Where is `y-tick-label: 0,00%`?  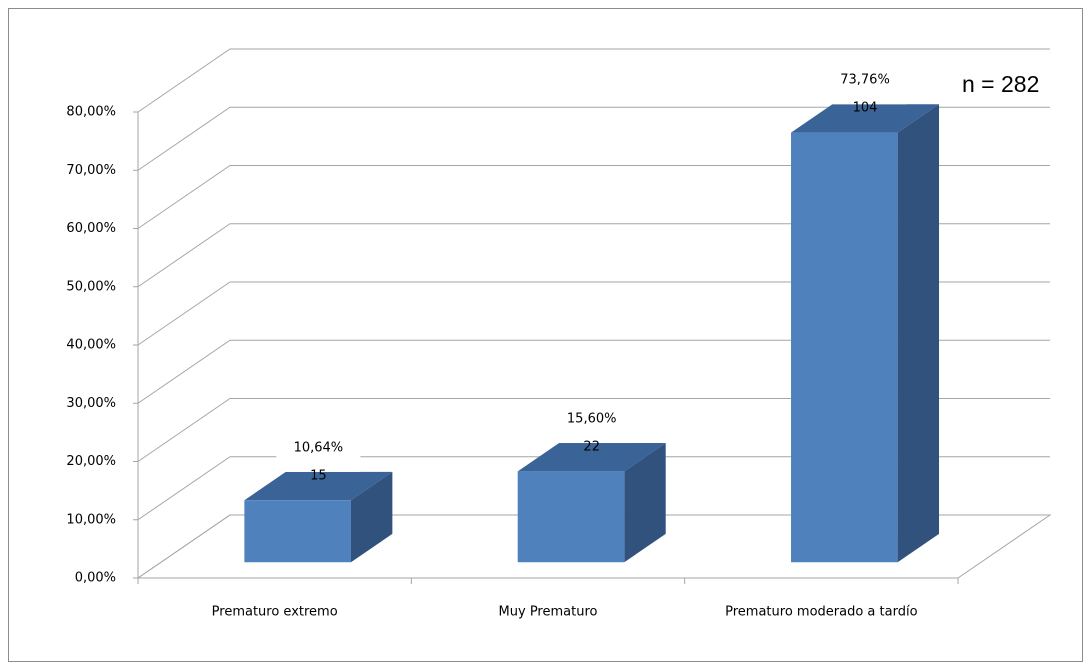
y-tick-label: 0,00% is located at coordinates (95, 578).